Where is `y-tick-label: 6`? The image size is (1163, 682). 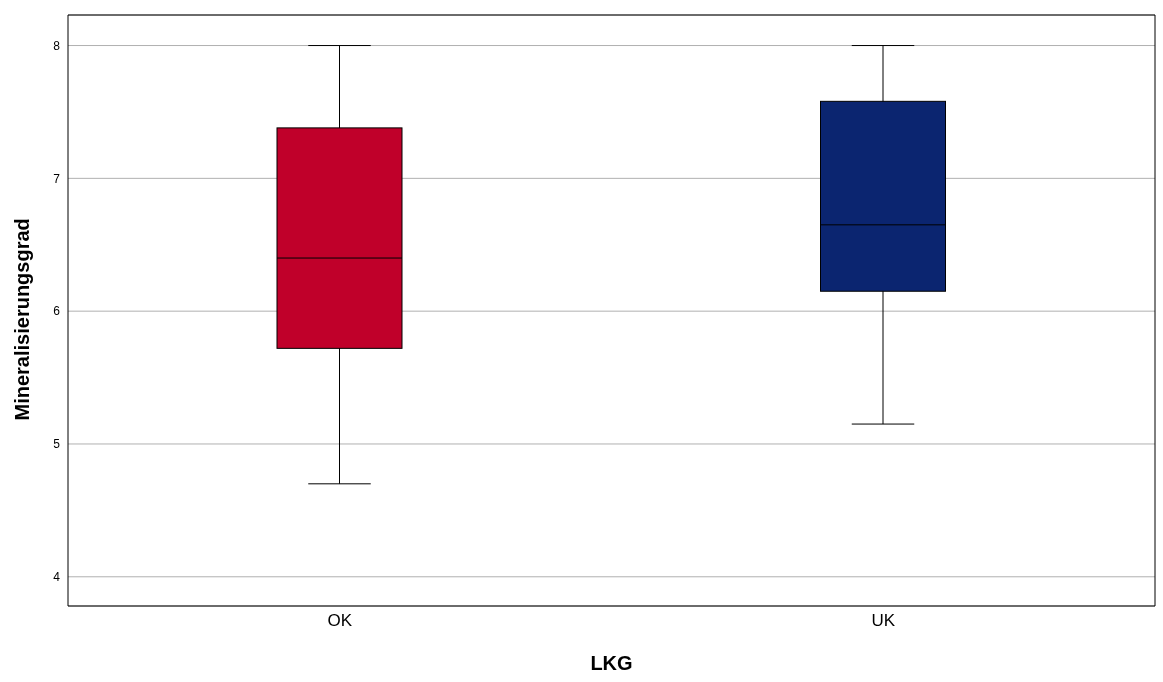 y-tick-label: 6 is located at coordinates (57, 311).